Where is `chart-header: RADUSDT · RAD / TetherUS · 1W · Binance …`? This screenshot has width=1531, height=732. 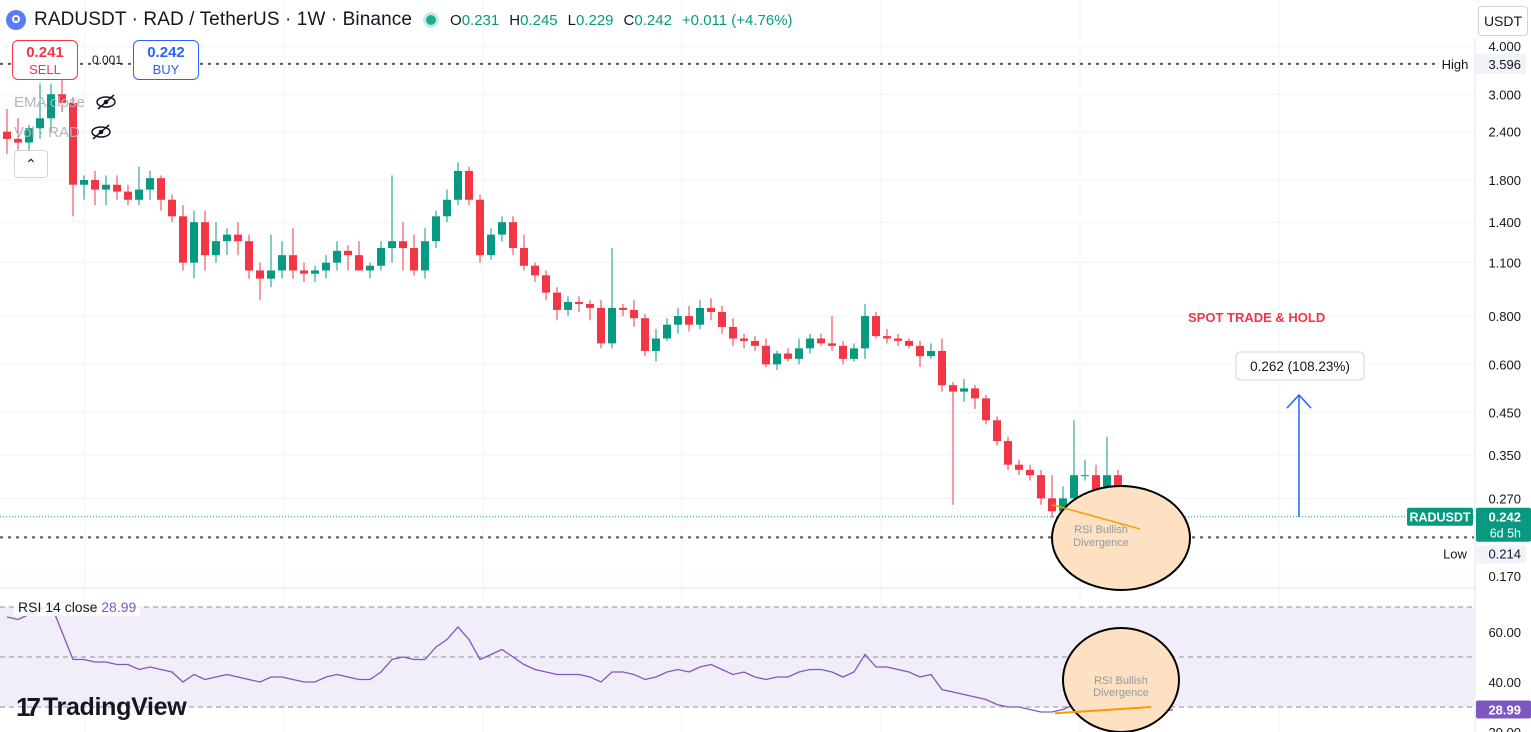
chart-header: RADUSDT · RAD / TetherUS · 1W · Binance … is located at coordinates (399, 20).